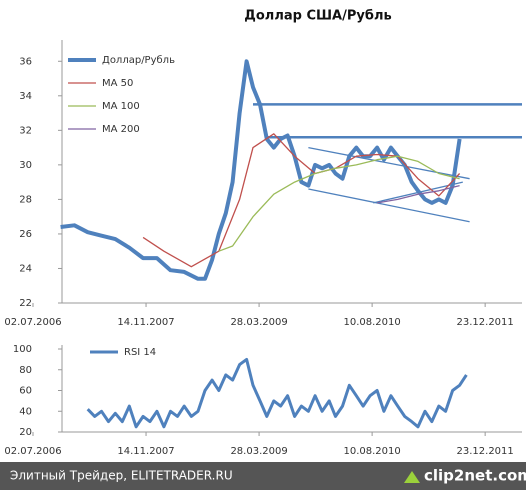  What do you see at coordinates (25, 96) in the screenshot?
I see `y-tick-label: 34` at bounding box center [25, 96].